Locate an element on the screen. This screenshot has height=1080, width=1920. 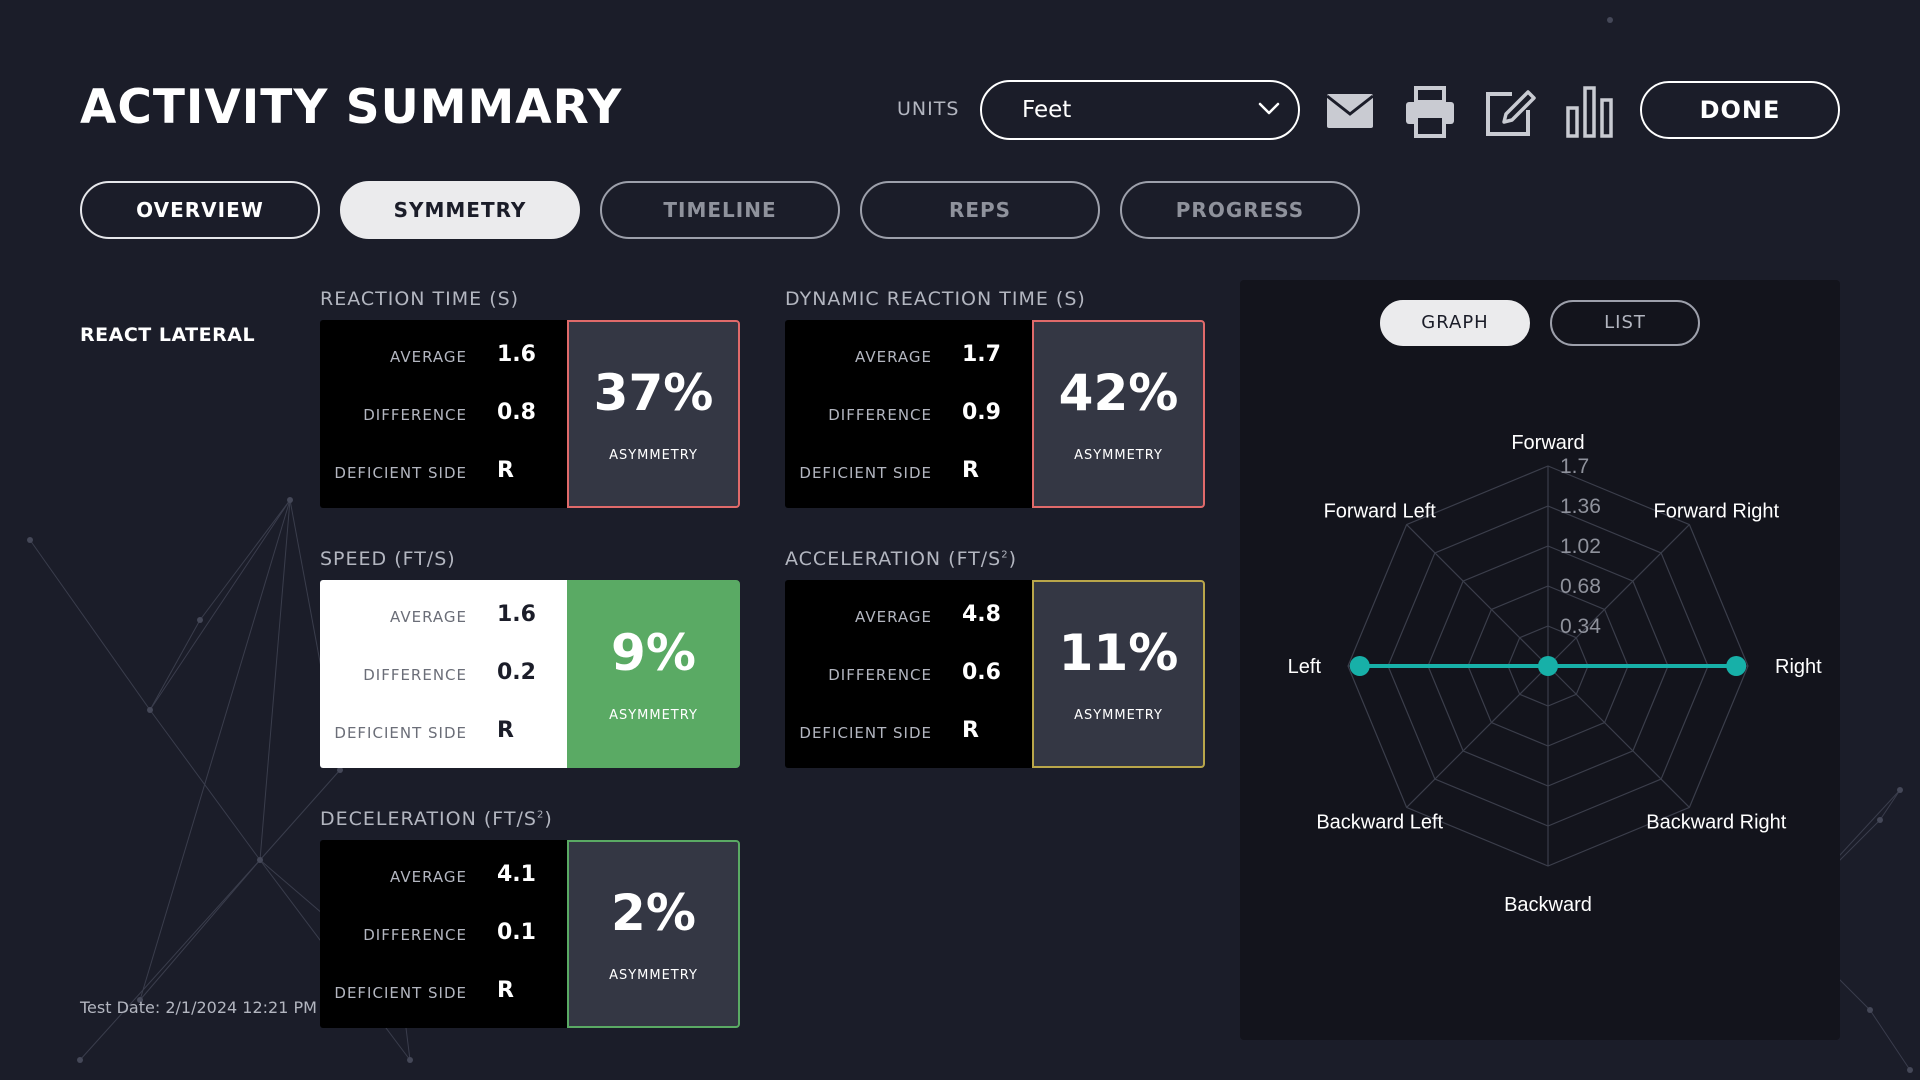
metric-stats: AVERAGE 1.6 DIFFERENCE 0.2 DEFICIENT SIDE R is located at coordinates (443, 674).